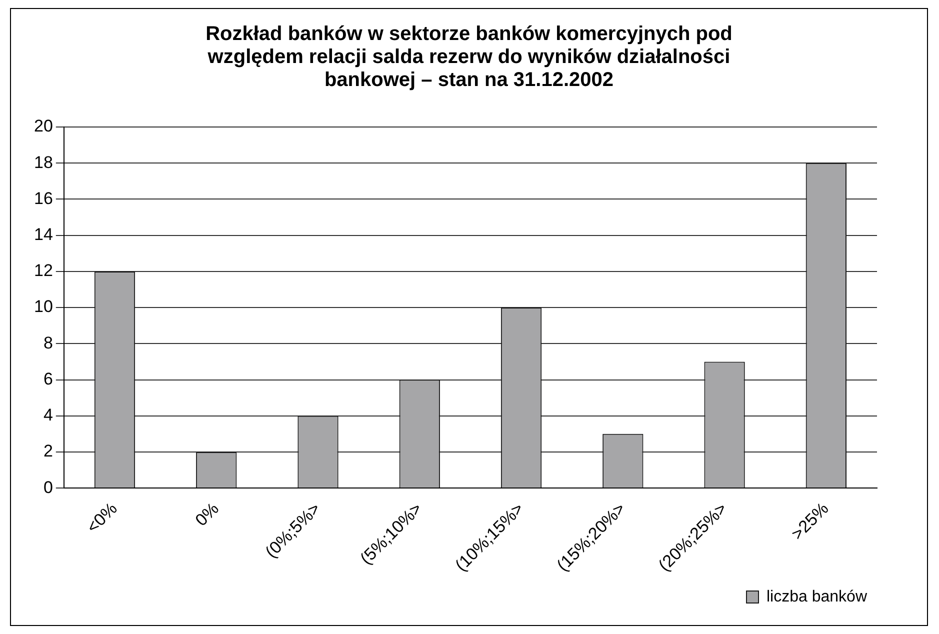 The image size is (939, 634). I want to click on x-tick-label: 0%, so click(207, 514).